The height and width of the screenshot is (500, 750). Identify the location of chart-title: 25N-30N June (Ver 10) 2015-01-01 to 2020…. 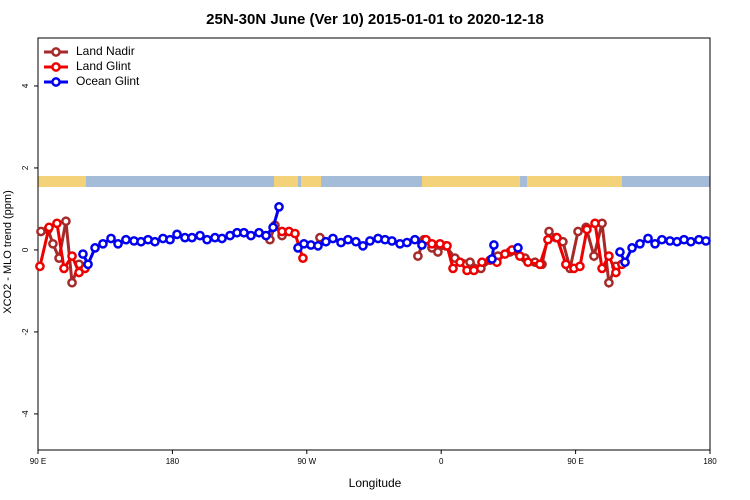
(375, 19).